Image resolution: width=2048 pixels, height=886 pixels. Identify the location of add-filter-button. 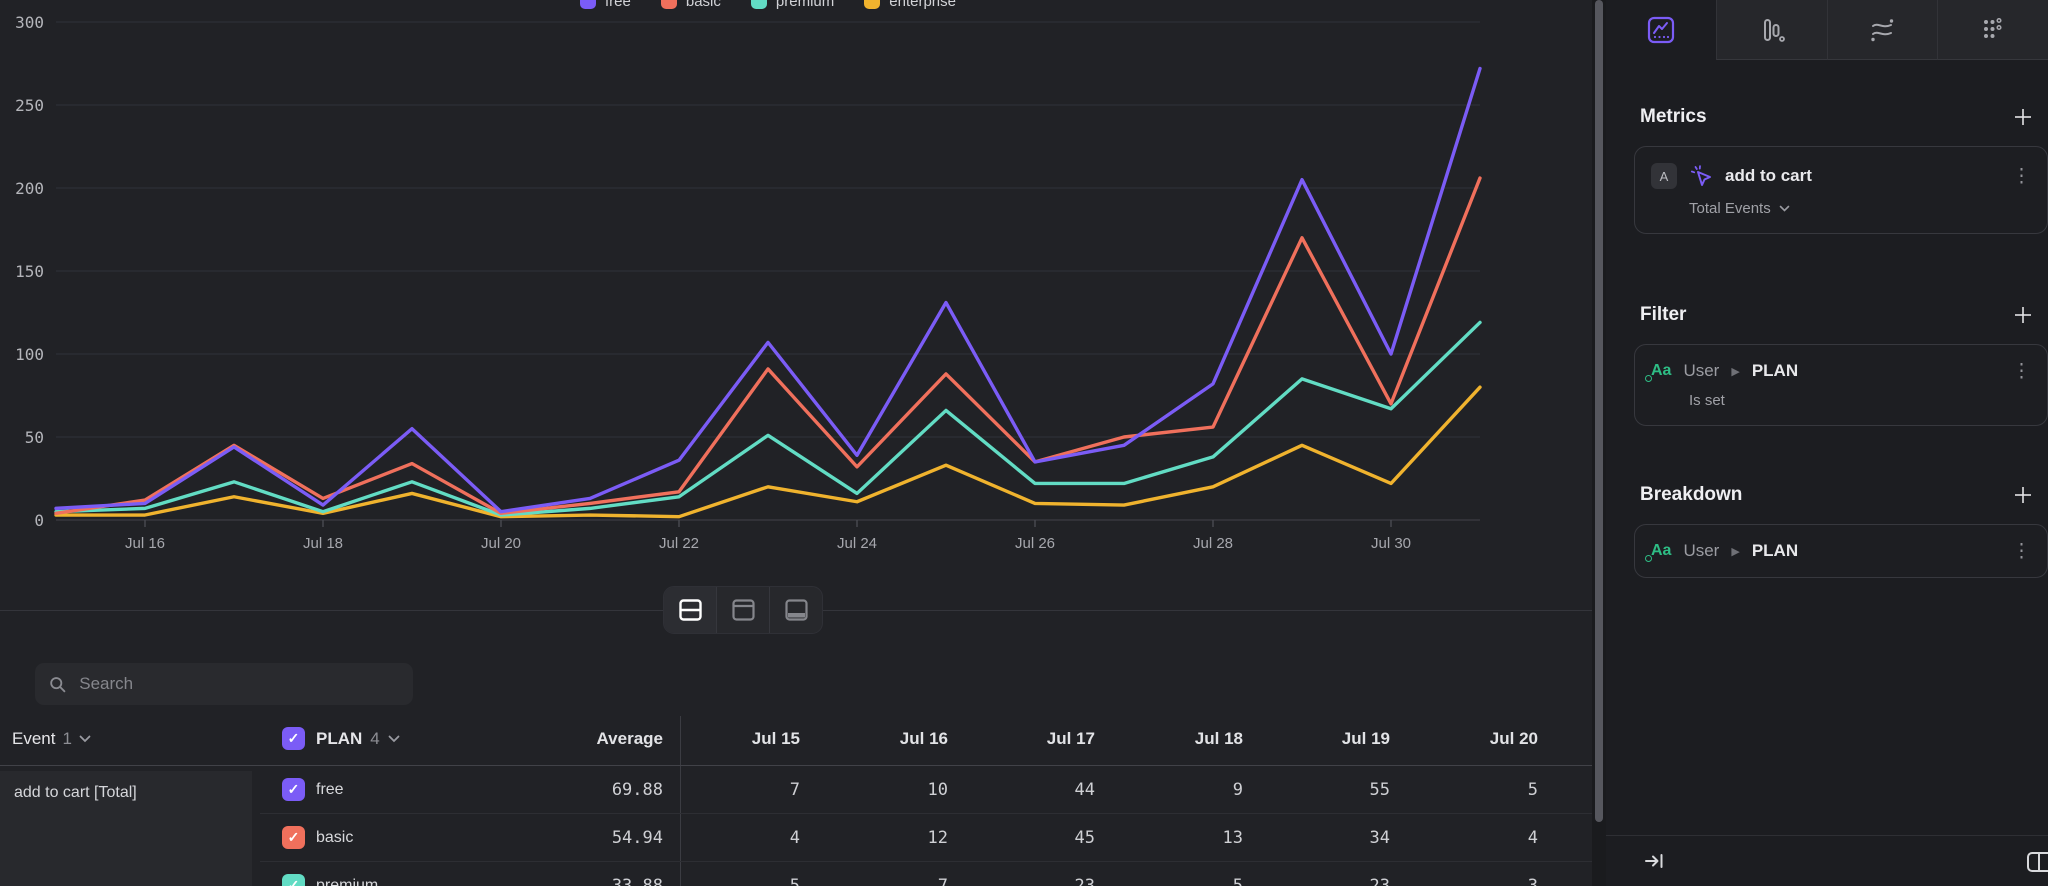
(2023, 315).